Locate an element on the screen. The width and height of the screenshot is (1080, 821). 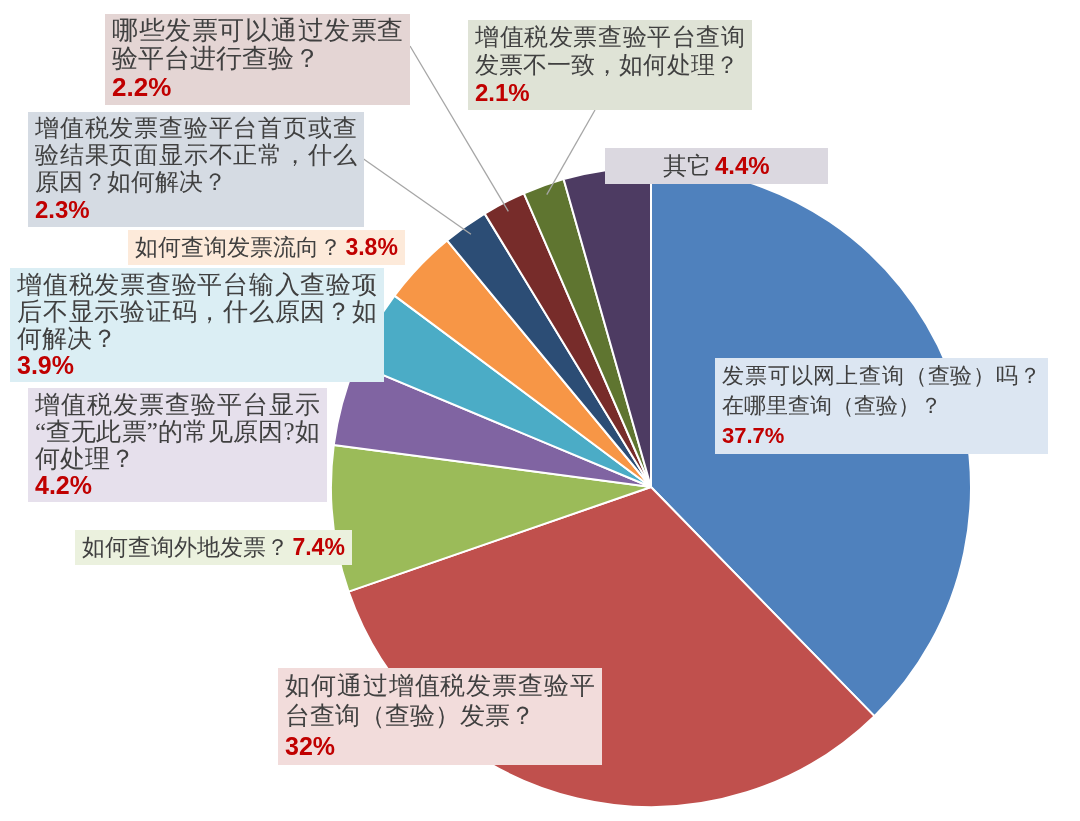
slice-label: 发票可以网上查询（查验）吗？在哪里查询（查验）？ is located at coordinates (881, 390).